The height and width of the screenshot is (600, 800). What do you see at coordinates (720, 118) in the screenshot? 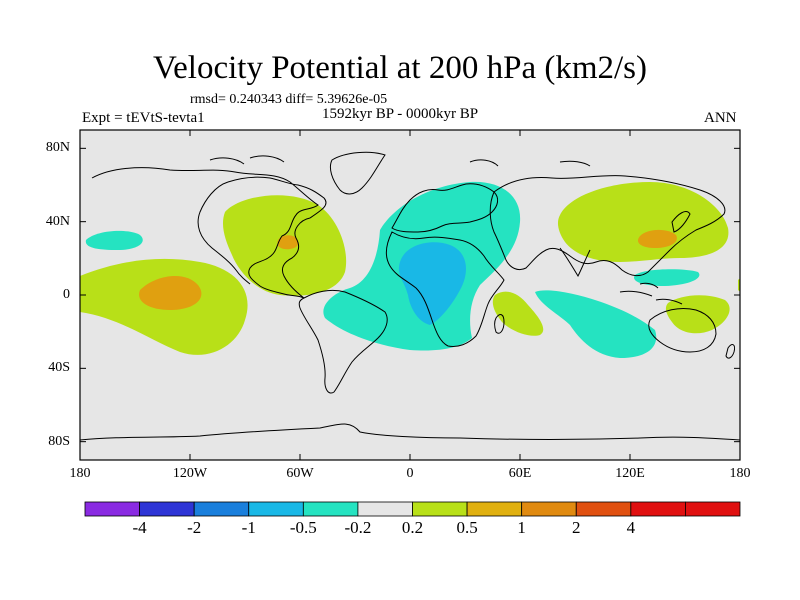
I see `season-label: ANN` at bounding box center [720, 118].